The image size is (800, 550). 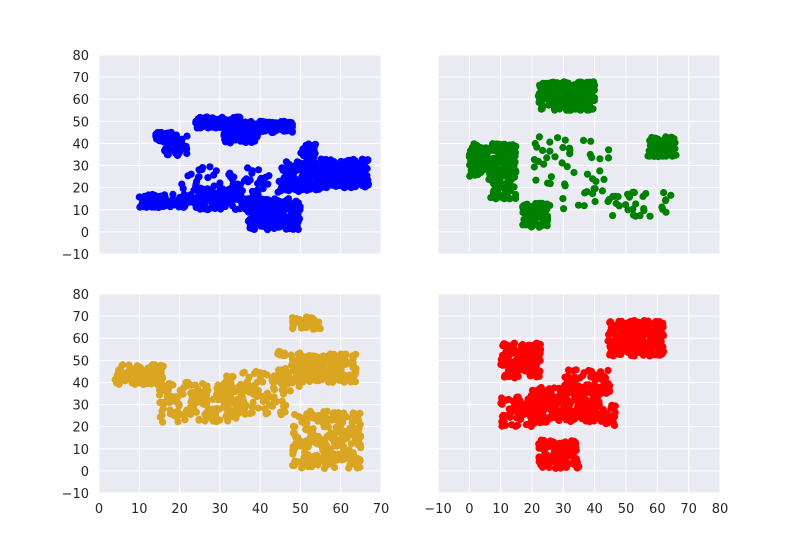 What do you see at coordinates (532, 509) in the screenshot?
I see `x-tick-label: 20` at bounding box center [532, 509].